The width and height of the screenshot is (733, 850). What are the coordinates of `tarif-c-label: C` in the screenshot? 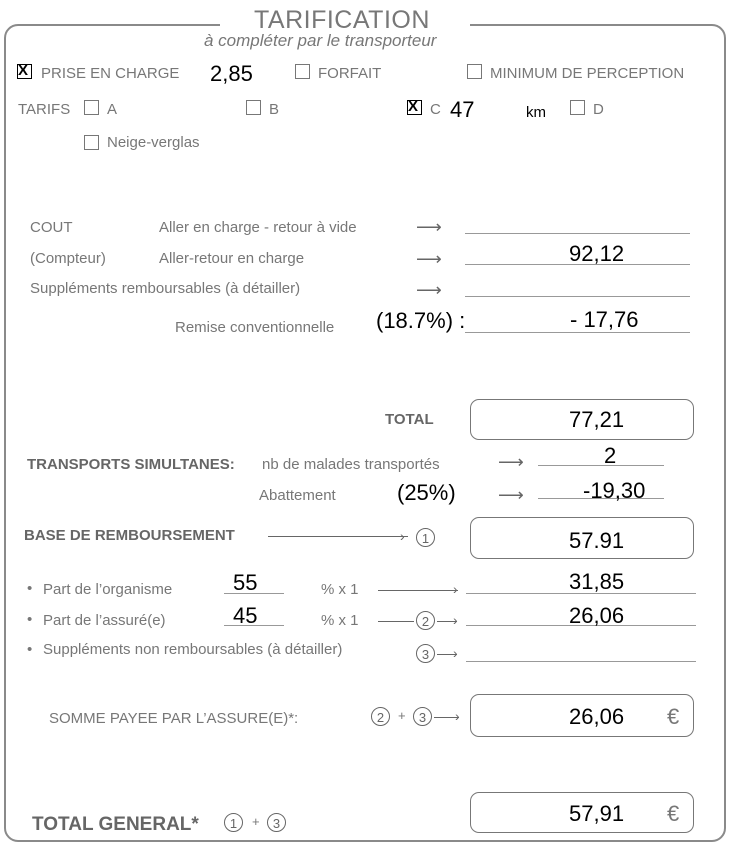 It's located at (435, 109).